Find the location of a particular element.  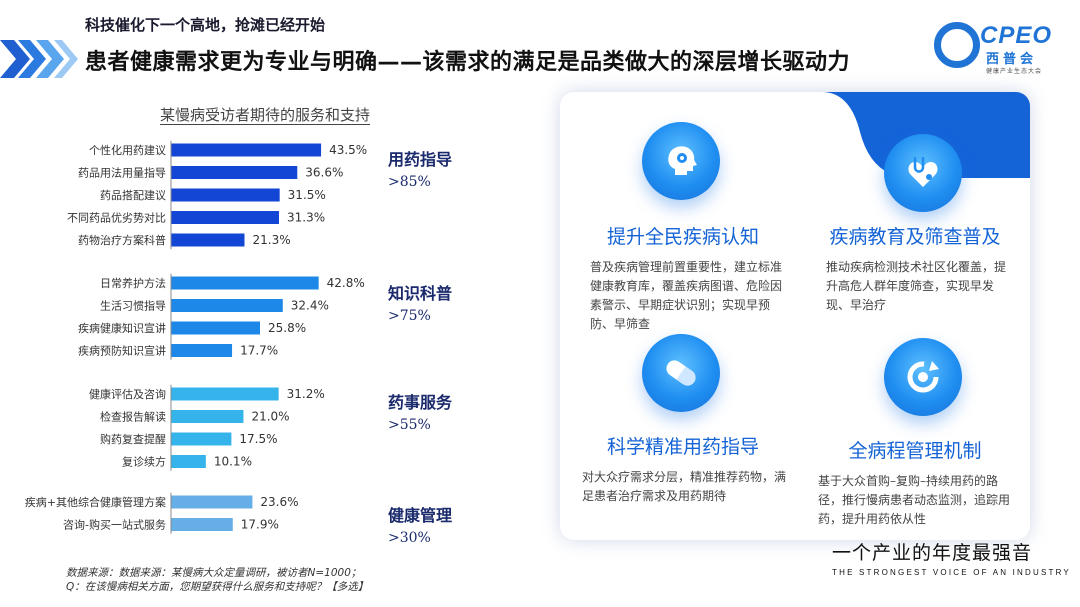

group-label-health-mgmt: 健康管理 >30% is located at coordinates (420, 524).